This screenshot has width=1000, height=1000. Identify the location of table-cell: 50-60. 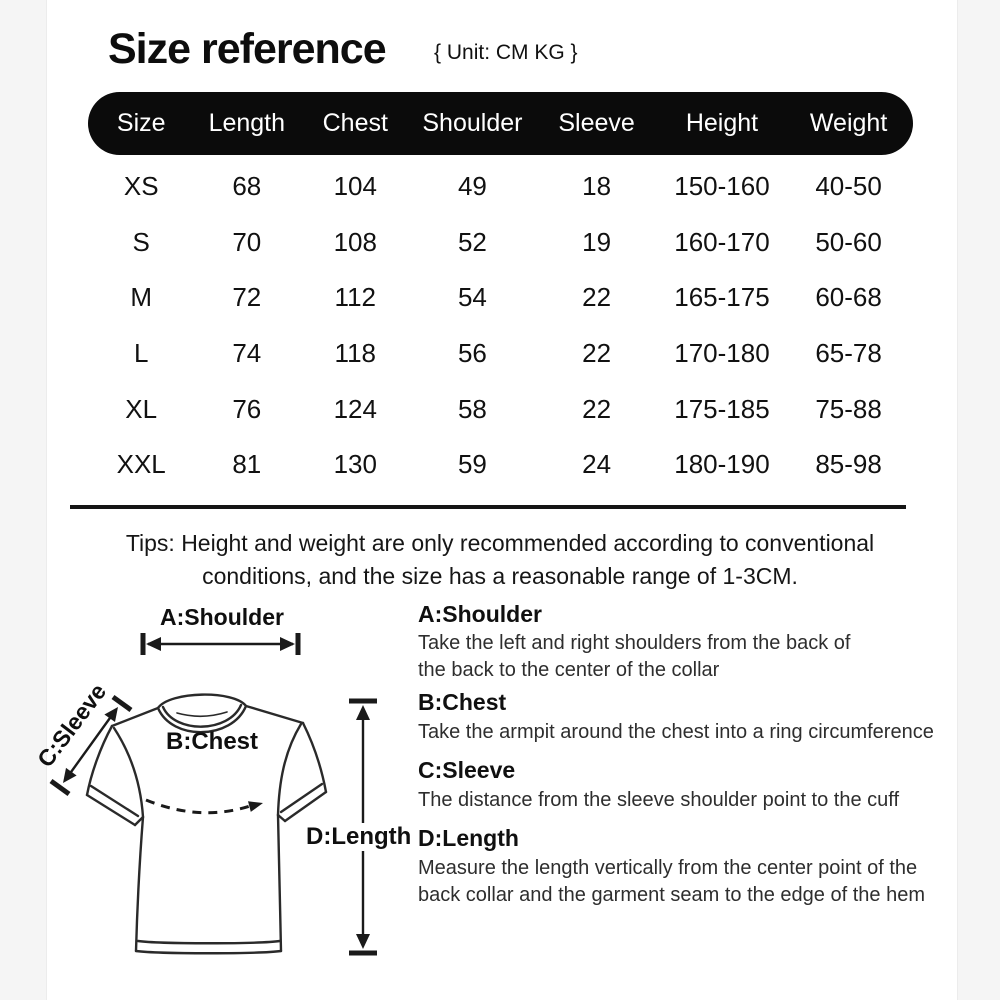
(848, 241).